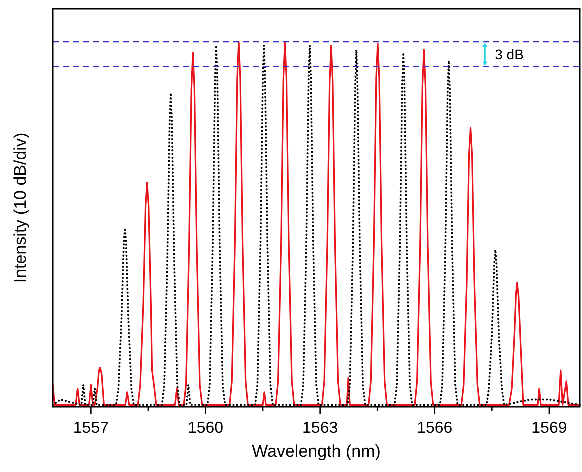  What do you see at coordinates (206, 428) in the screenshot?
I see `x-tick-label: 1560` at bounding box center [206, 428].